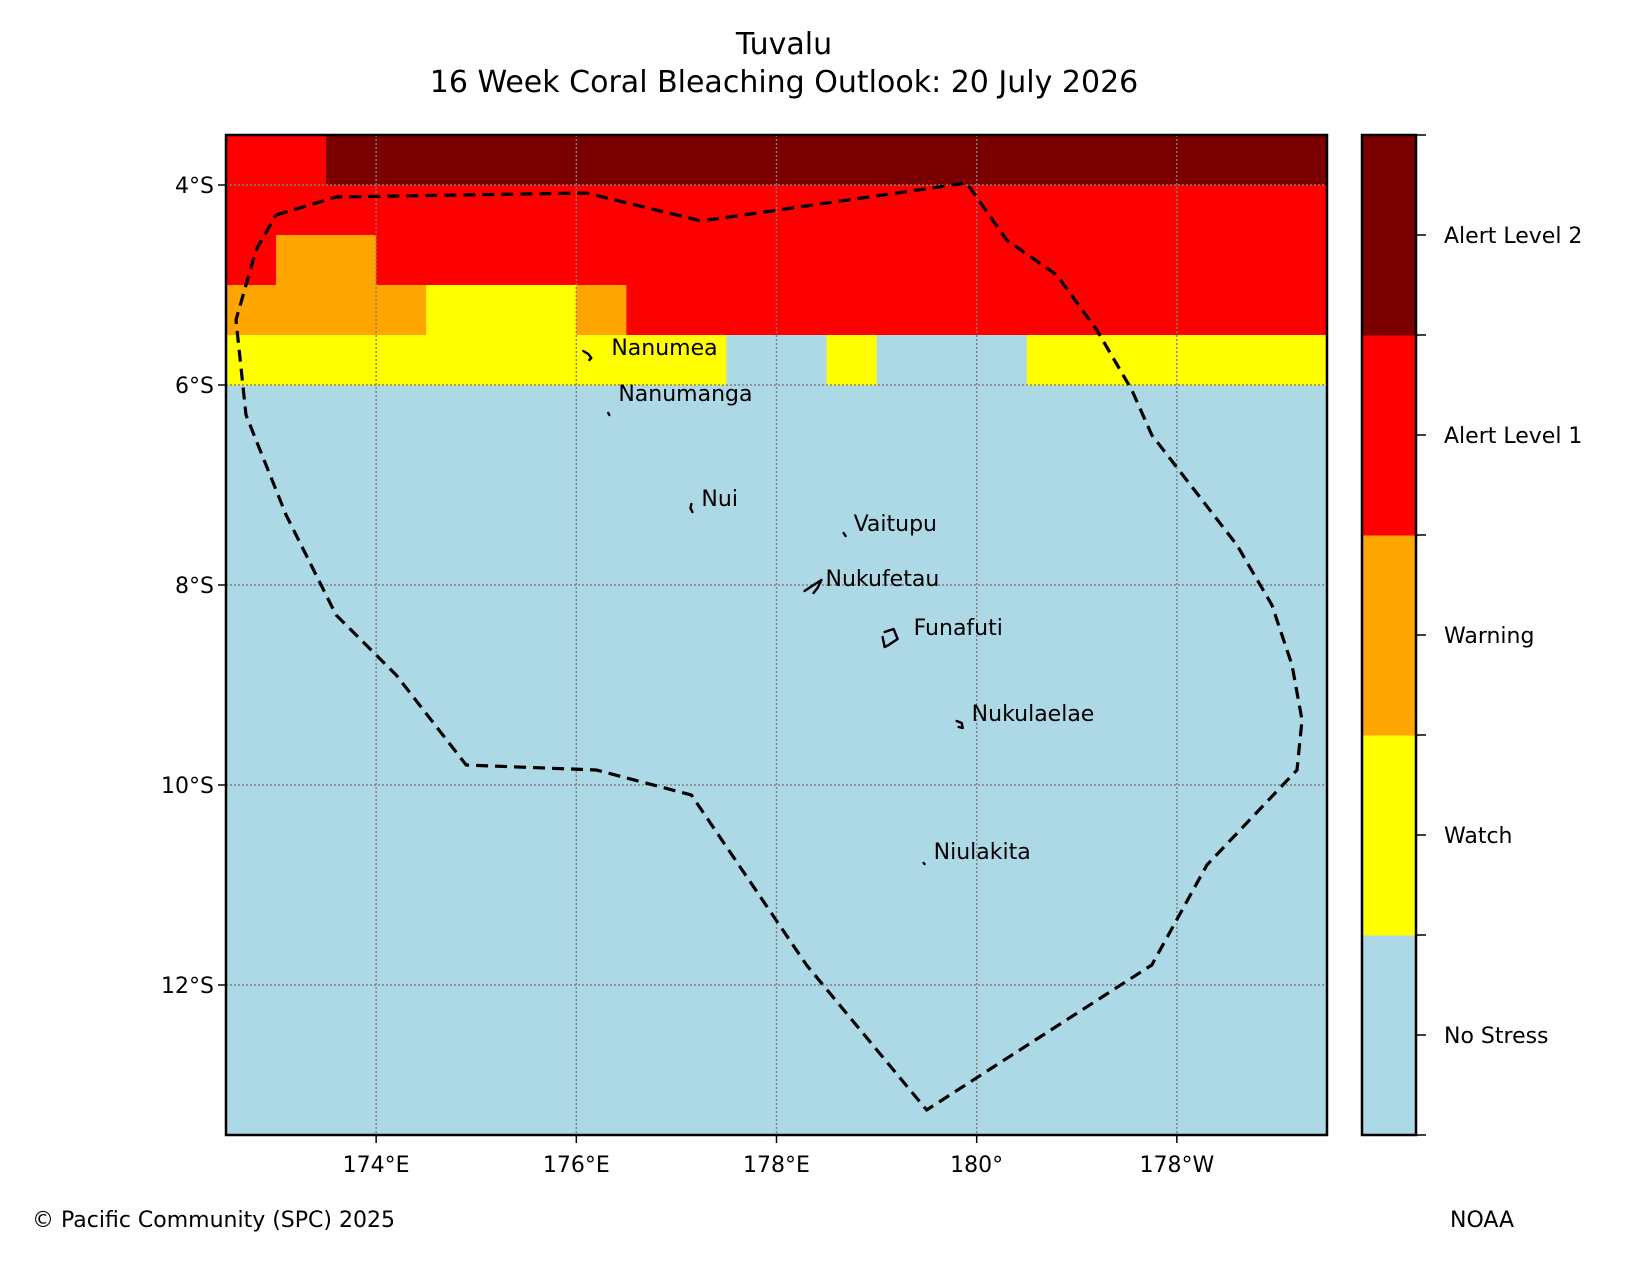  Describe the element at coordinates (784, 44) in the screenshot. I see `title-country: Tuvalu` at that location.